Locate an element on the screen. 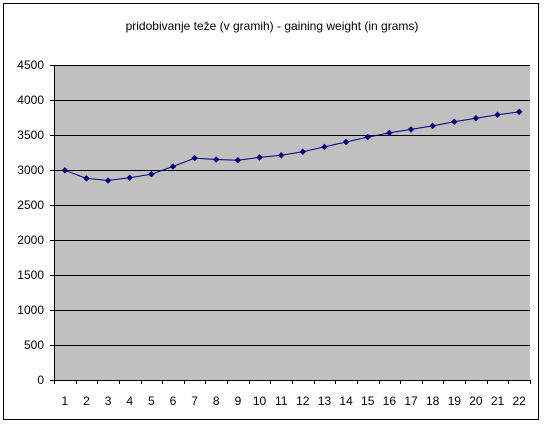 Image resolution: width=544 pixels, height=425 pixels. x-tick-label: 20 is located at coordinates (476, 401).